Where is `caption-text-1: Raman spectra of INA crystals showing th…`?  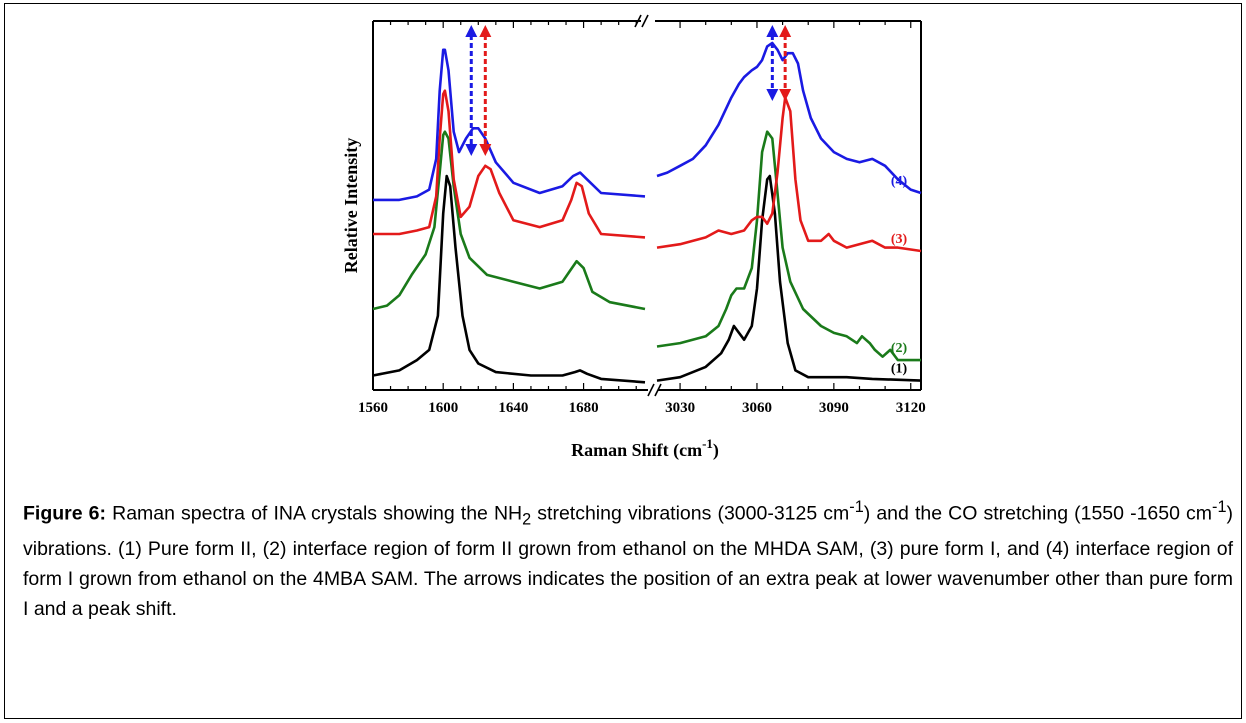
caption-text-1: Raman spectra of INA crystals showing th… is located at coordinates (314, 513).